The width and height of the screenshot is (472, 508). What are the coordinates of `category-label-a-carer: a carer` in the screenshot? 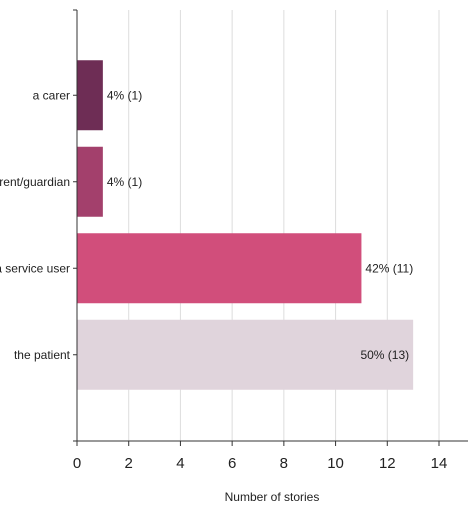 It's located at (51, 95).